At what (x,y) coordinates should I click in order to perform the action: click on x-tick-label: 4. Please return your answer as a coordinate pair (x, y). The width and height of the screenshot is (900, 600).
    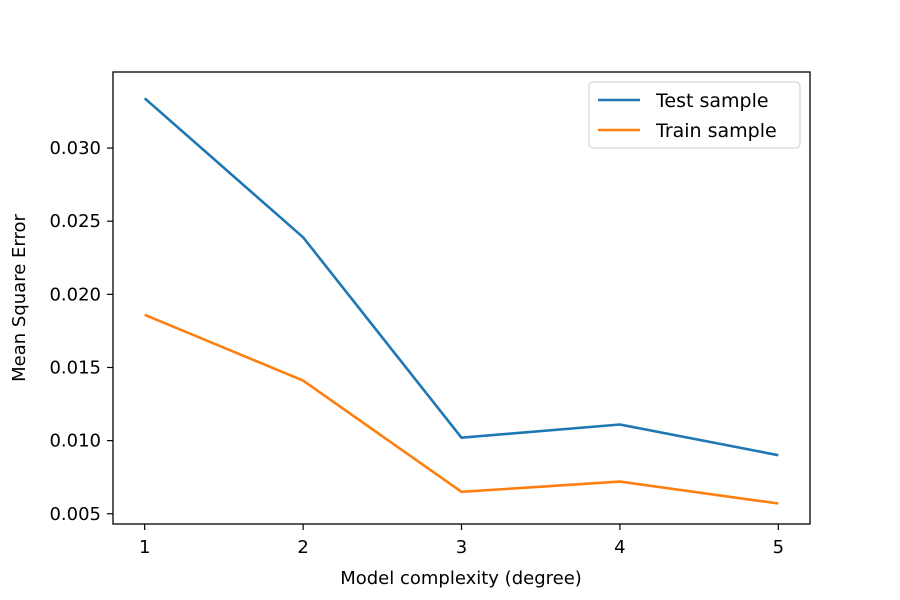
    Looking at the image, I should click on (619, 547).